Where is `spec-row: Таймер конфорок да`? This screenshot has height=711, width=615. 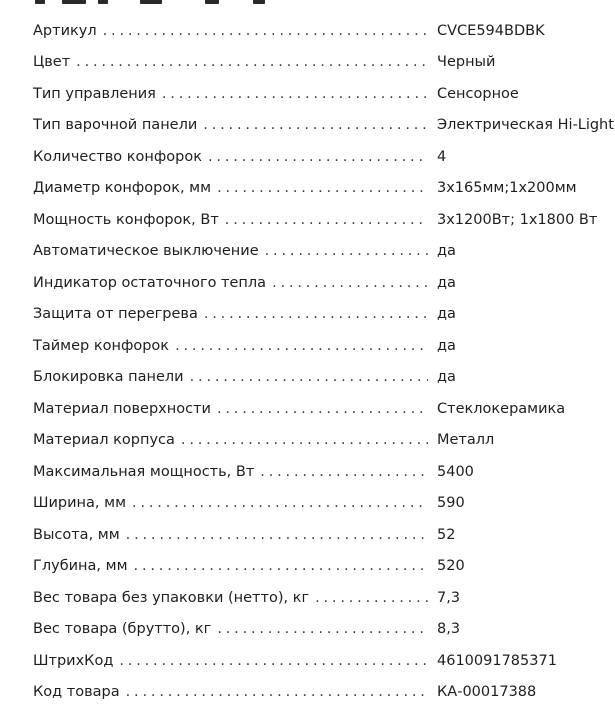 spec-row: Таймер конфорок да is located at coordinates (324, 346).